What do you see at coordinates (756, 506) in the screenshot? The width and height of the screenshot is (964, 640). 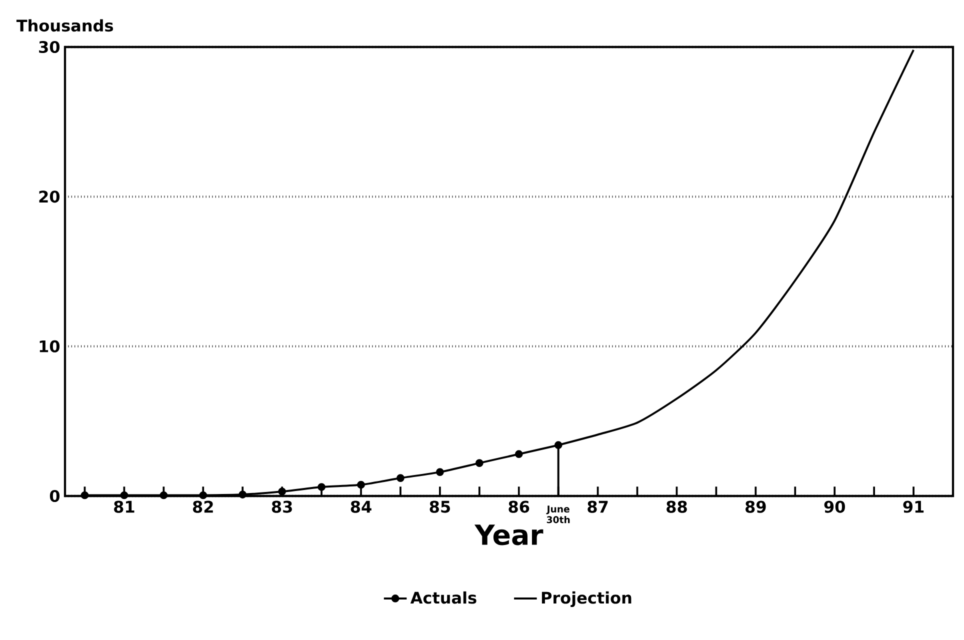 I see `x-tick-label: 89` at bounding box center [756, 506].